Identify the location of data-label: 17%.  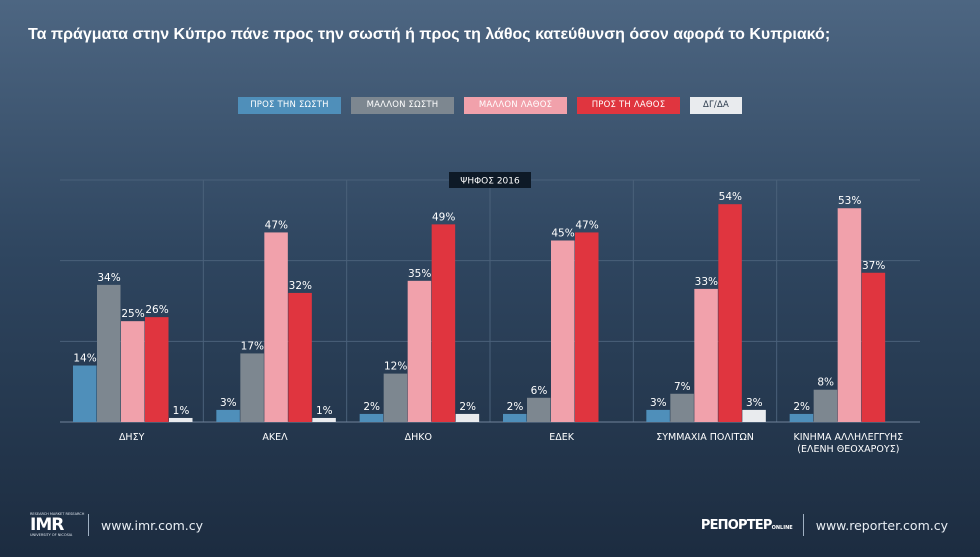
(252, 346).